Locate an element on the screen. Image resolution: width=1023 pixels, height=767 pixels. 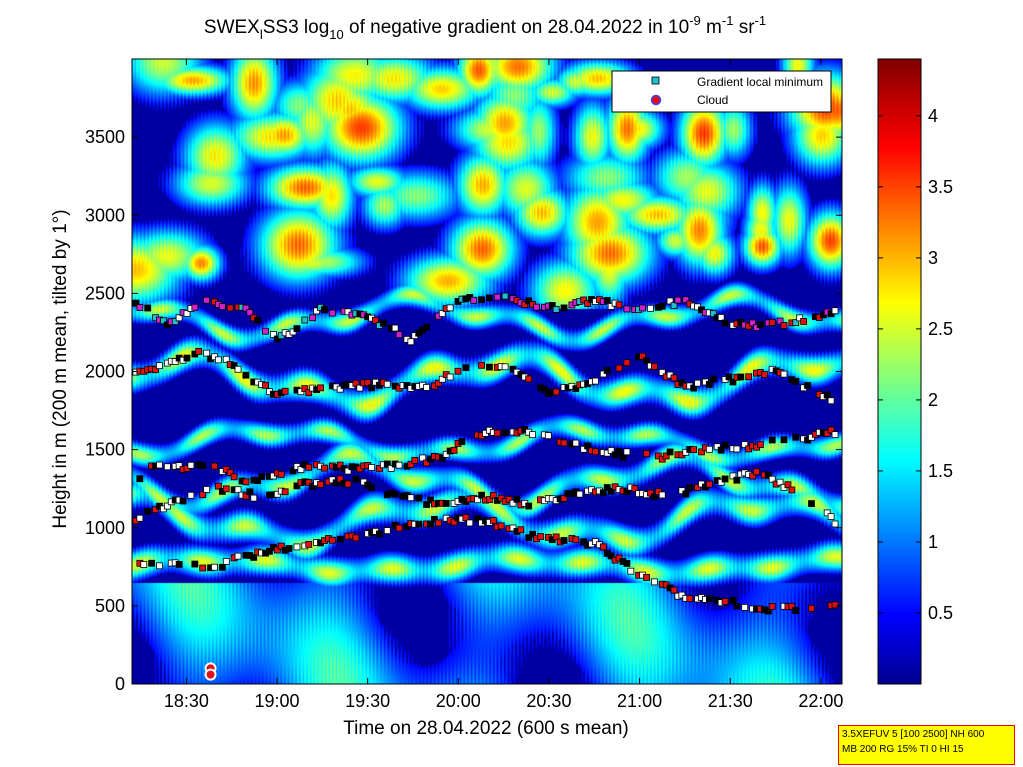
y-tick-label: 3500 is located at coordinates (105, 137).